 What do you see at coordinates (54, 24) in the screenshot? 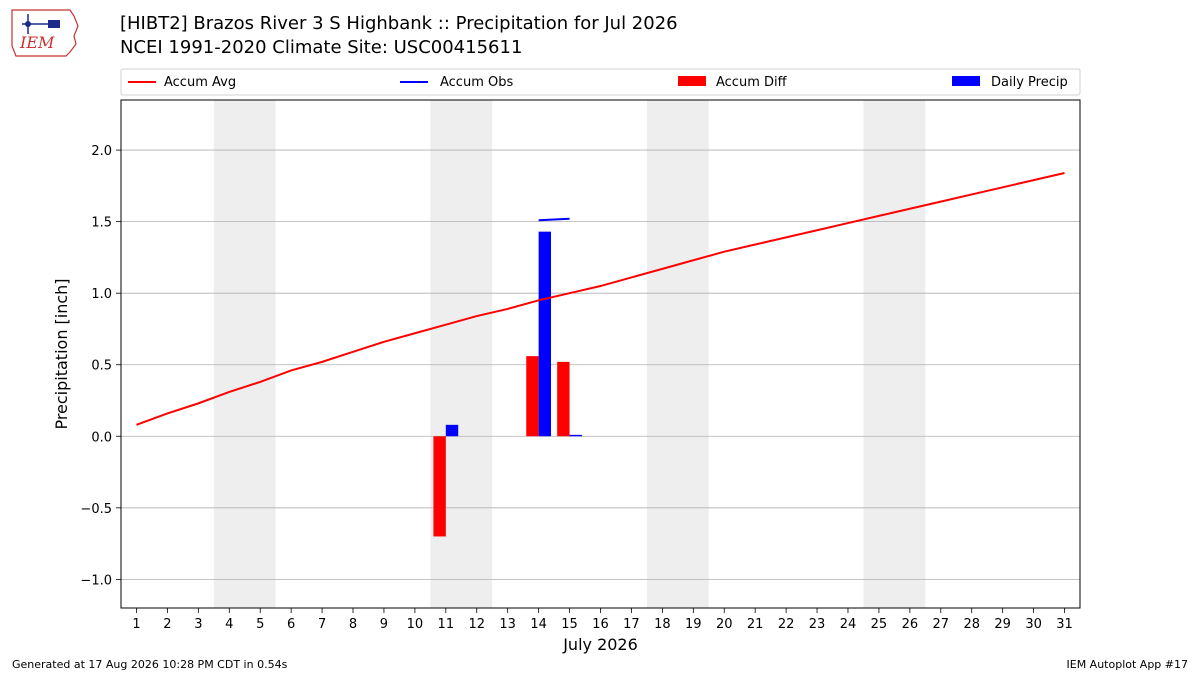
I see `station-box-icon` at bounding box center [54, 24].